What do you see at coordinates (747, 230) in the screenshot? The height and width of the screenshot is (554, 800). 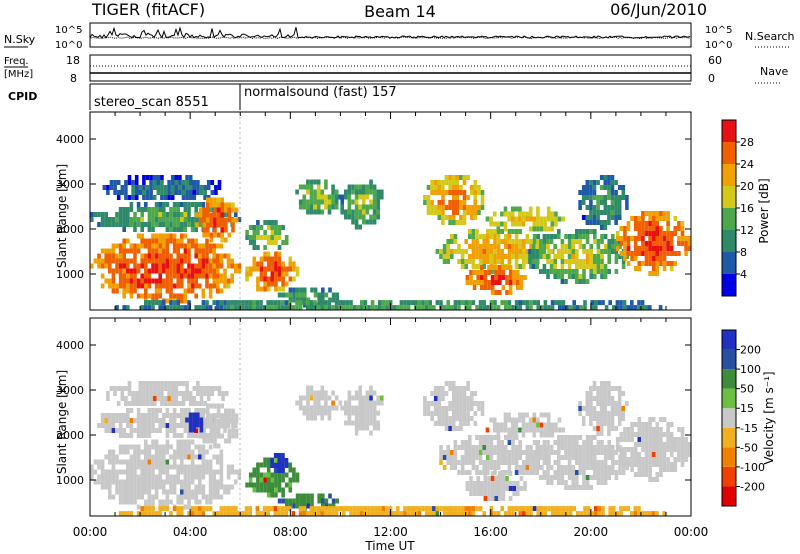 I see `power-colorbar-tick-label: 12` at bounding box center [747, 230].